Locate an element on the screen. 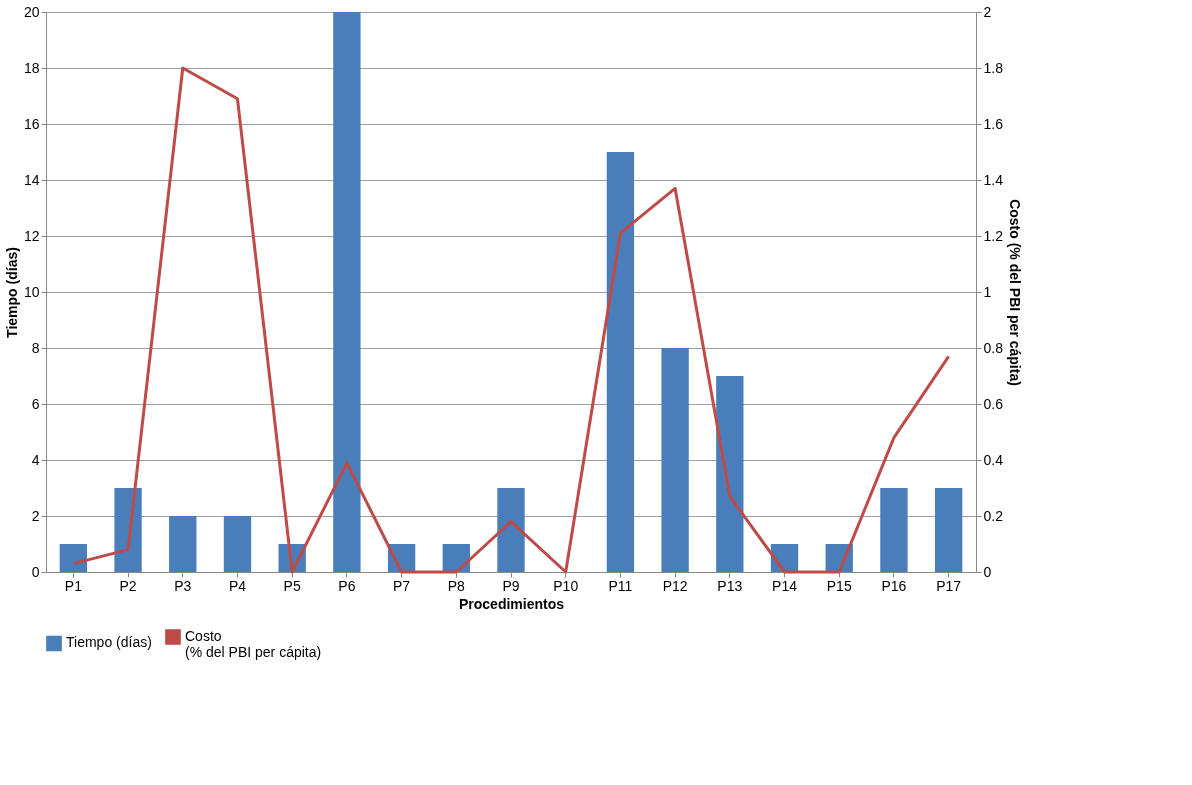 This screenshot has height=785, width=1192. x-tick-label: P16 is located at coordinates (894, 585).